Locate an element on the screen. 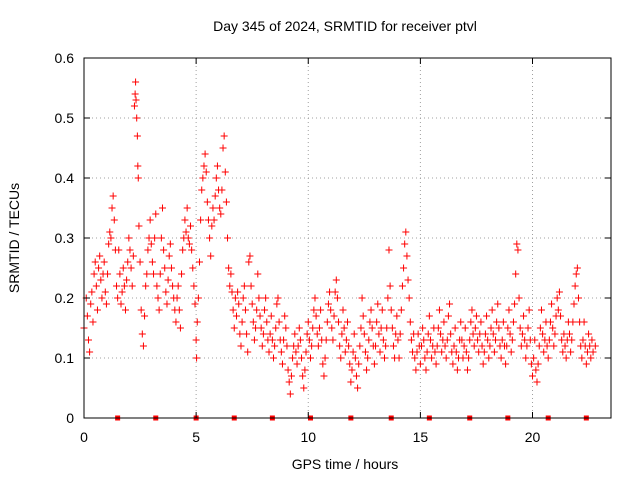  y-tick-labels: 0 0.1 0.2 0.3 0.4 0.5 0.6 is located at coordinates (65, 238).